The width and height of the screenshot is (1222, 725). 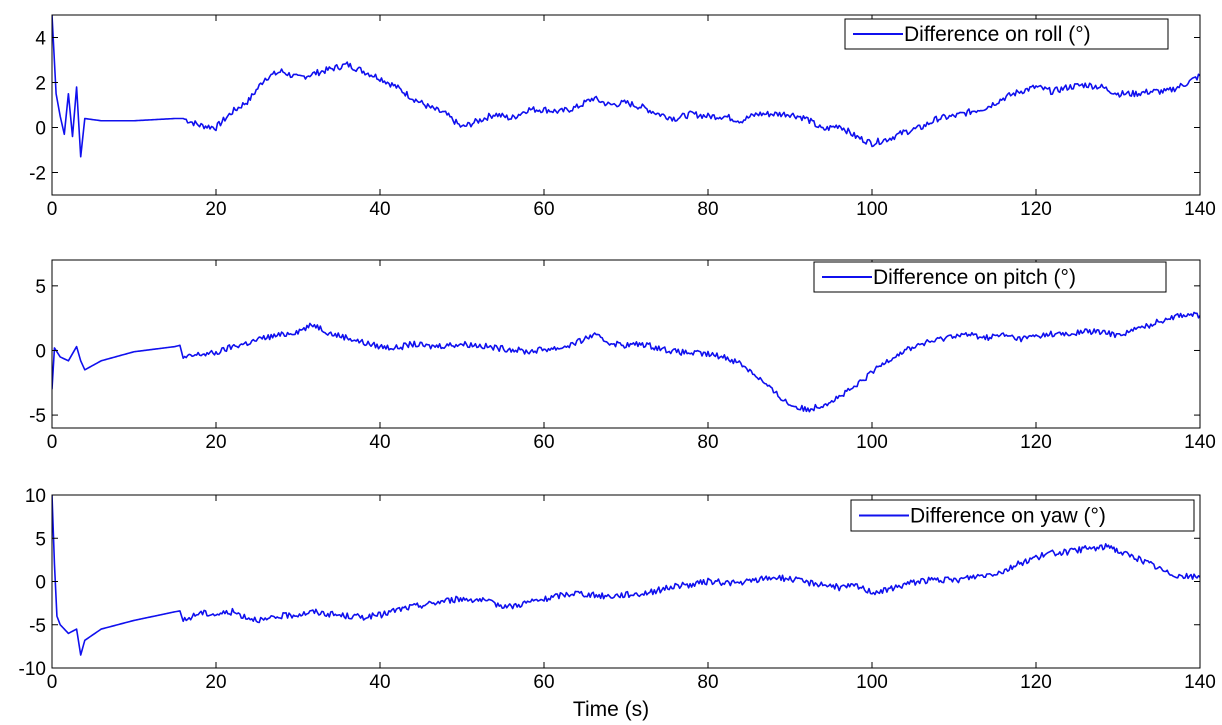 I want to click on legend-label: Difference on yaw (°), so click(x=1008, y=516).